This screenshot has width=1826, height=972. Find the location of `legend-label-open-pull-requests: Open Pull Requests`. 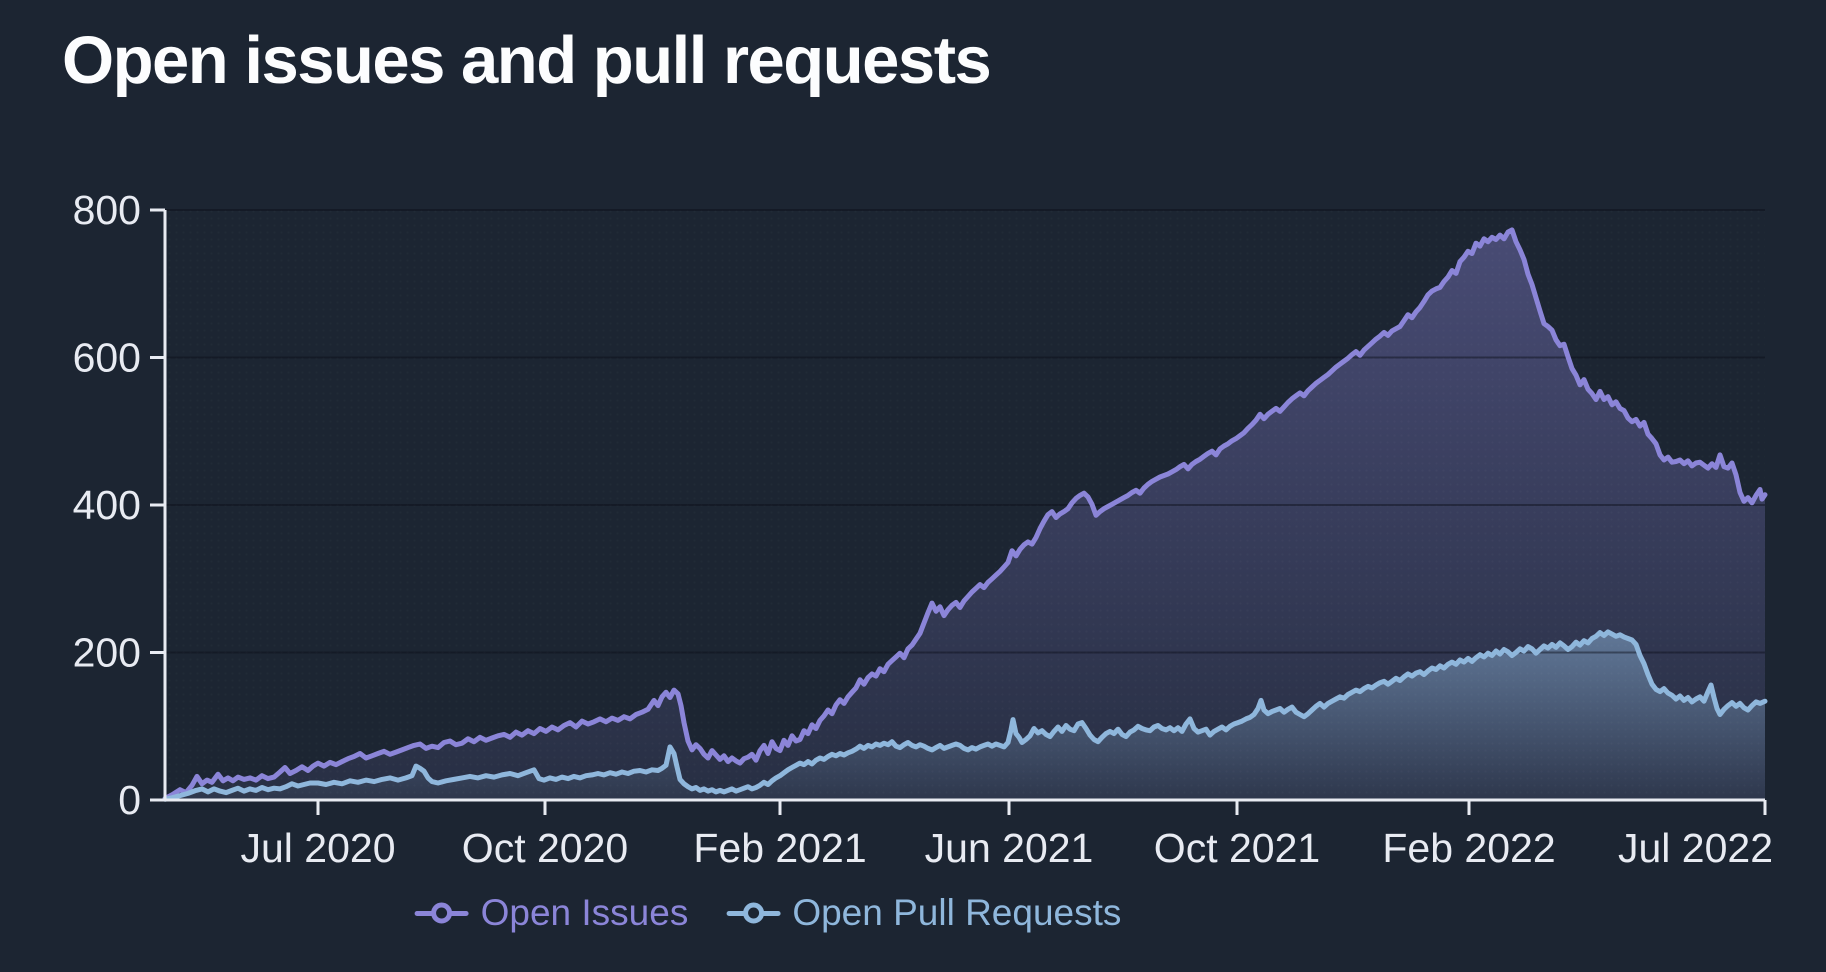

legend-label-open-pull-requests: Open Pull Requests is located at coordinates (957, 912).